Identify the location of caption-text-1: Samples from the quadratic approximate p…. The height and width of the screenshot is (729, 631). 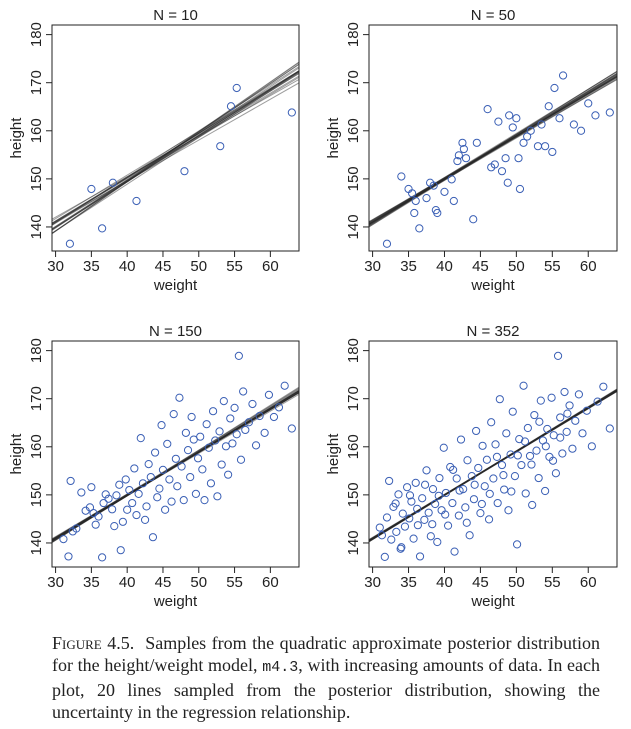
(326, 654).